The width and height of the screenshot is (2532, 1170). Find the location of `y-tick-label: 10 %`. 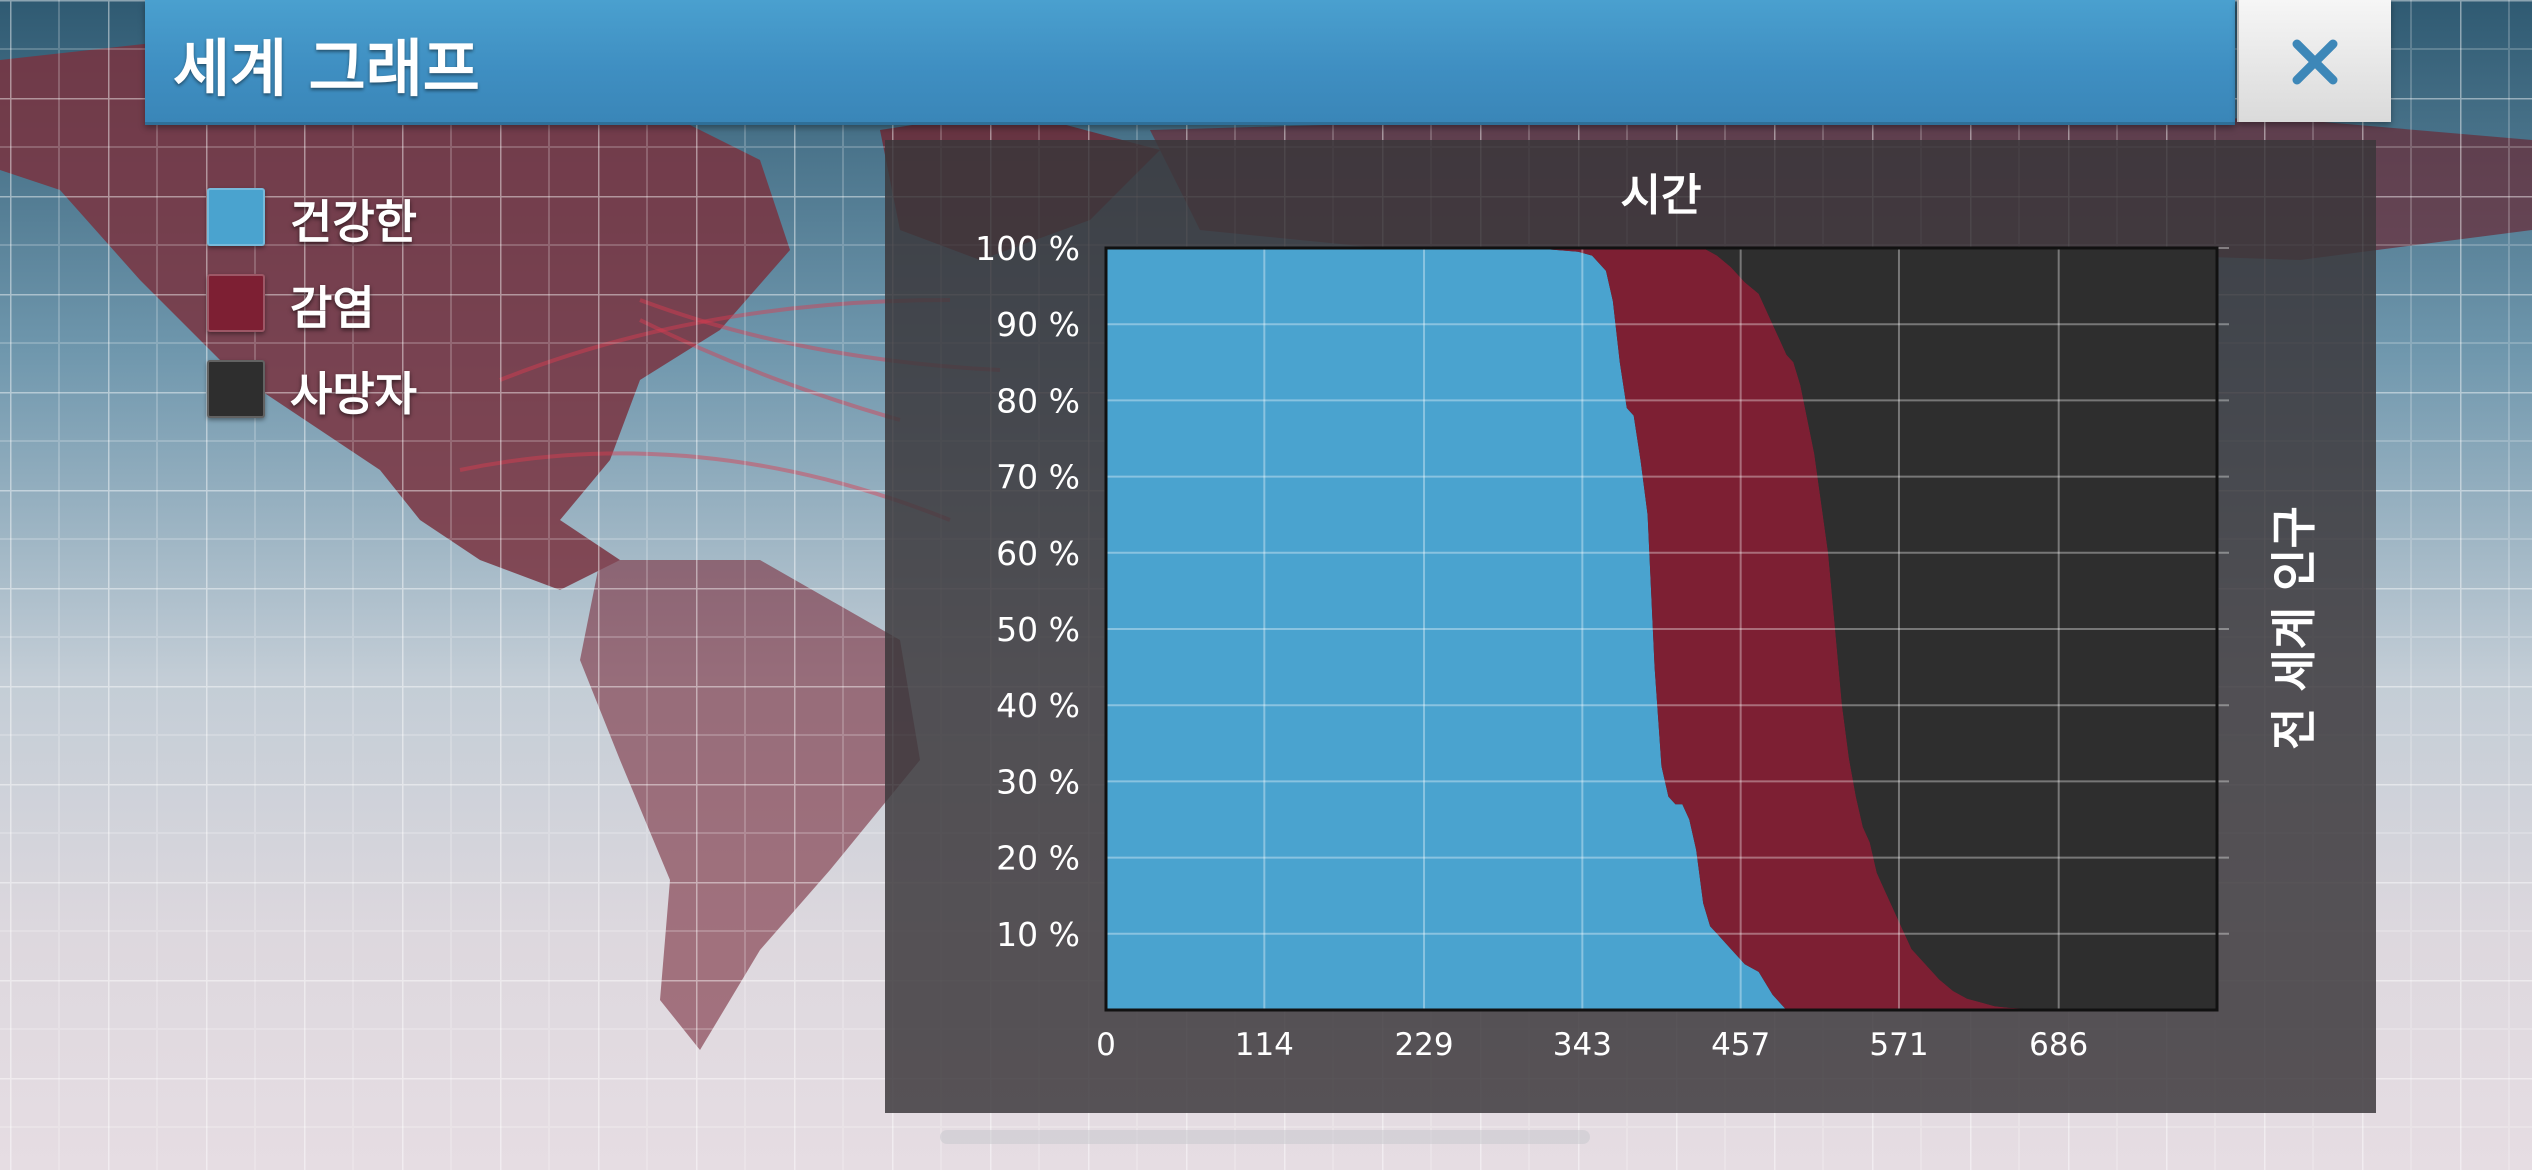

y-tick-label: 10 % is located at coordinates (1038, 934).